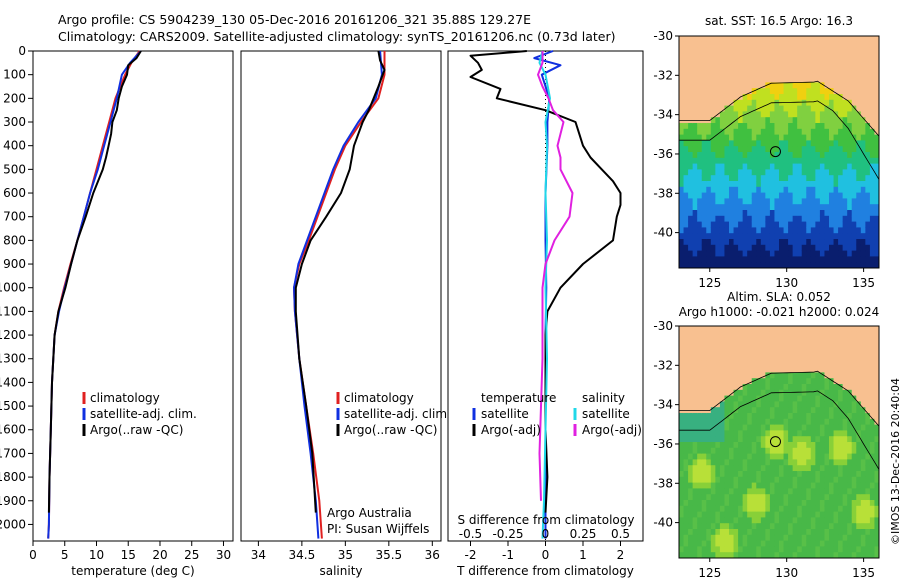 The width and height of the screenshot is (900, 580). What do you see at coordinates (22, 51) in the screenshot?
I see `temp-panel-ytick-label-0: 0` at bounding box center [22, 51].